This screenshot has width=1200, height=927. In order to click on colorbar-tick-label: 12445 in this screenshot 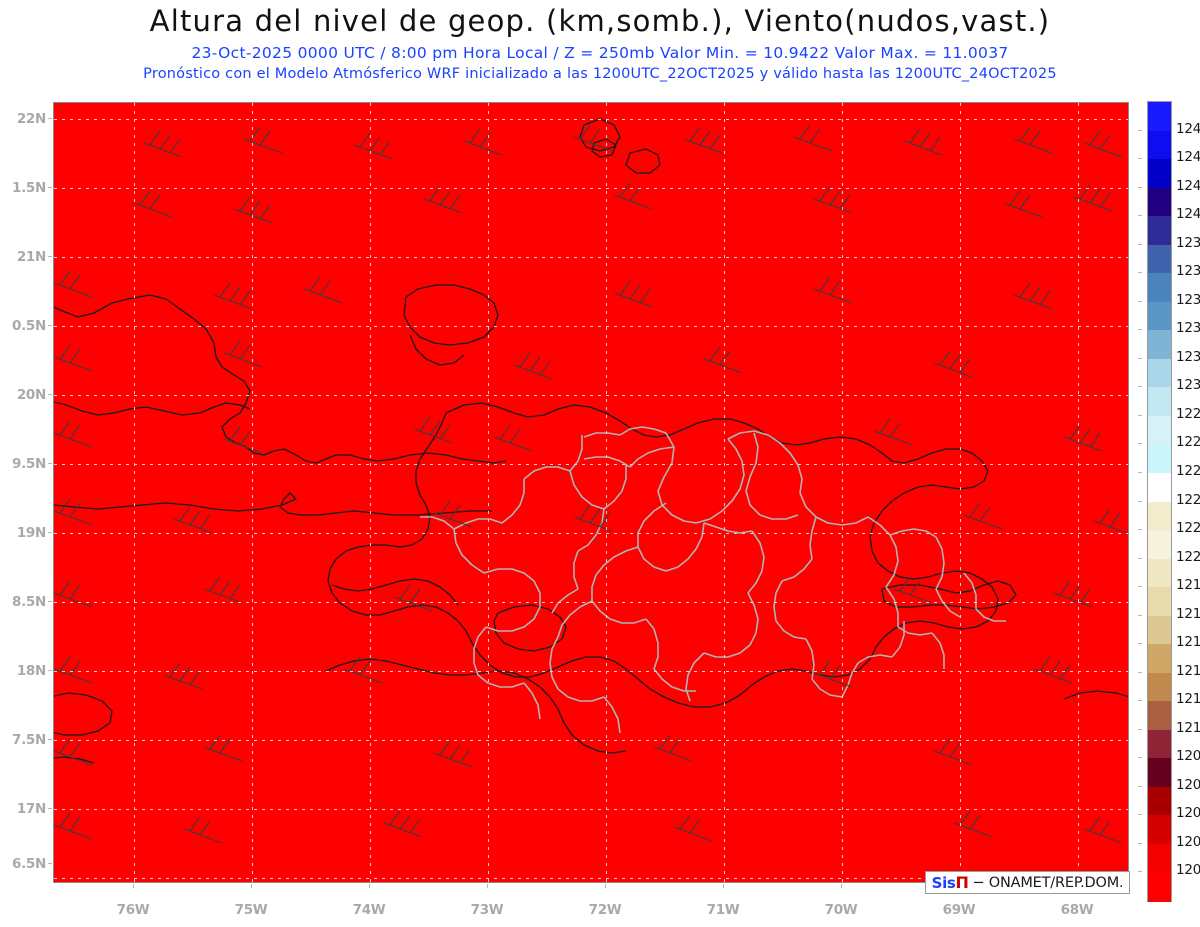, I will do `click(1188, 157)`.